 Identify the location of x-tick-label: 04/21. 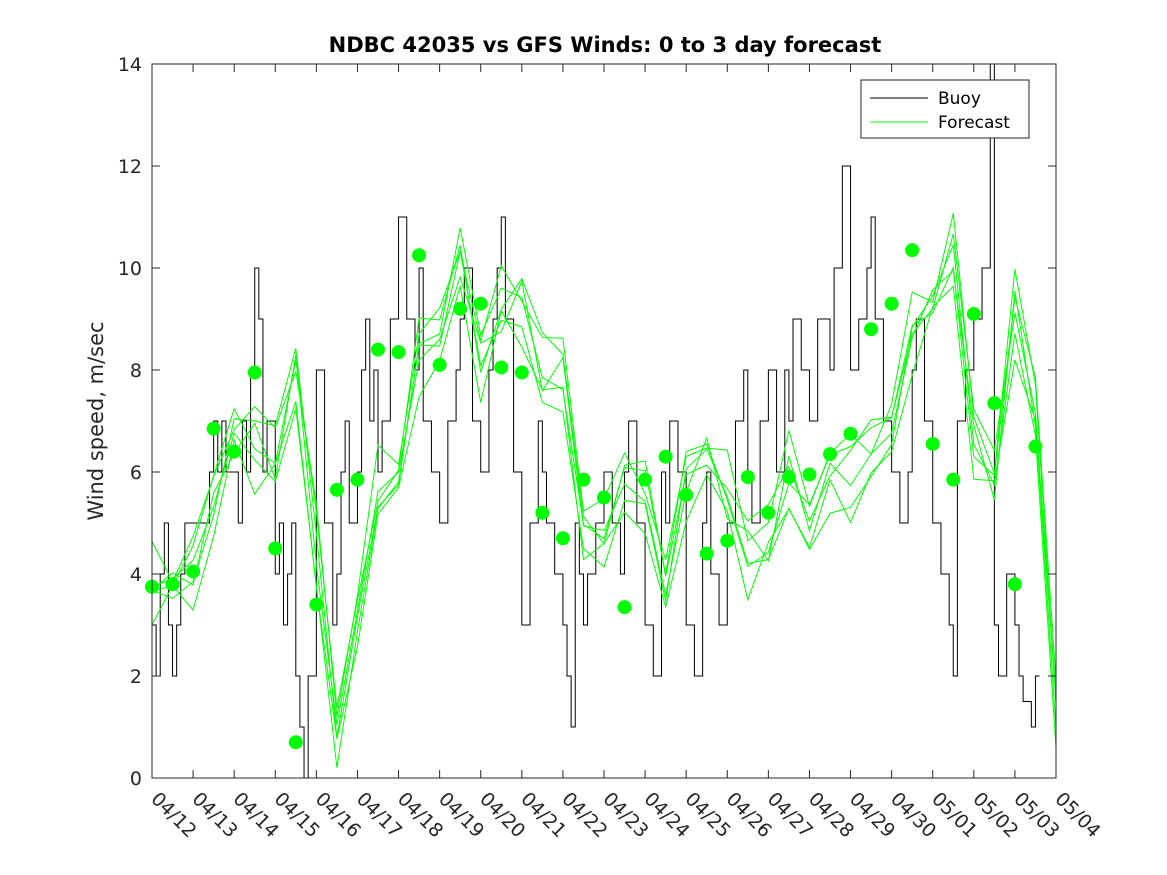
(543, 815).